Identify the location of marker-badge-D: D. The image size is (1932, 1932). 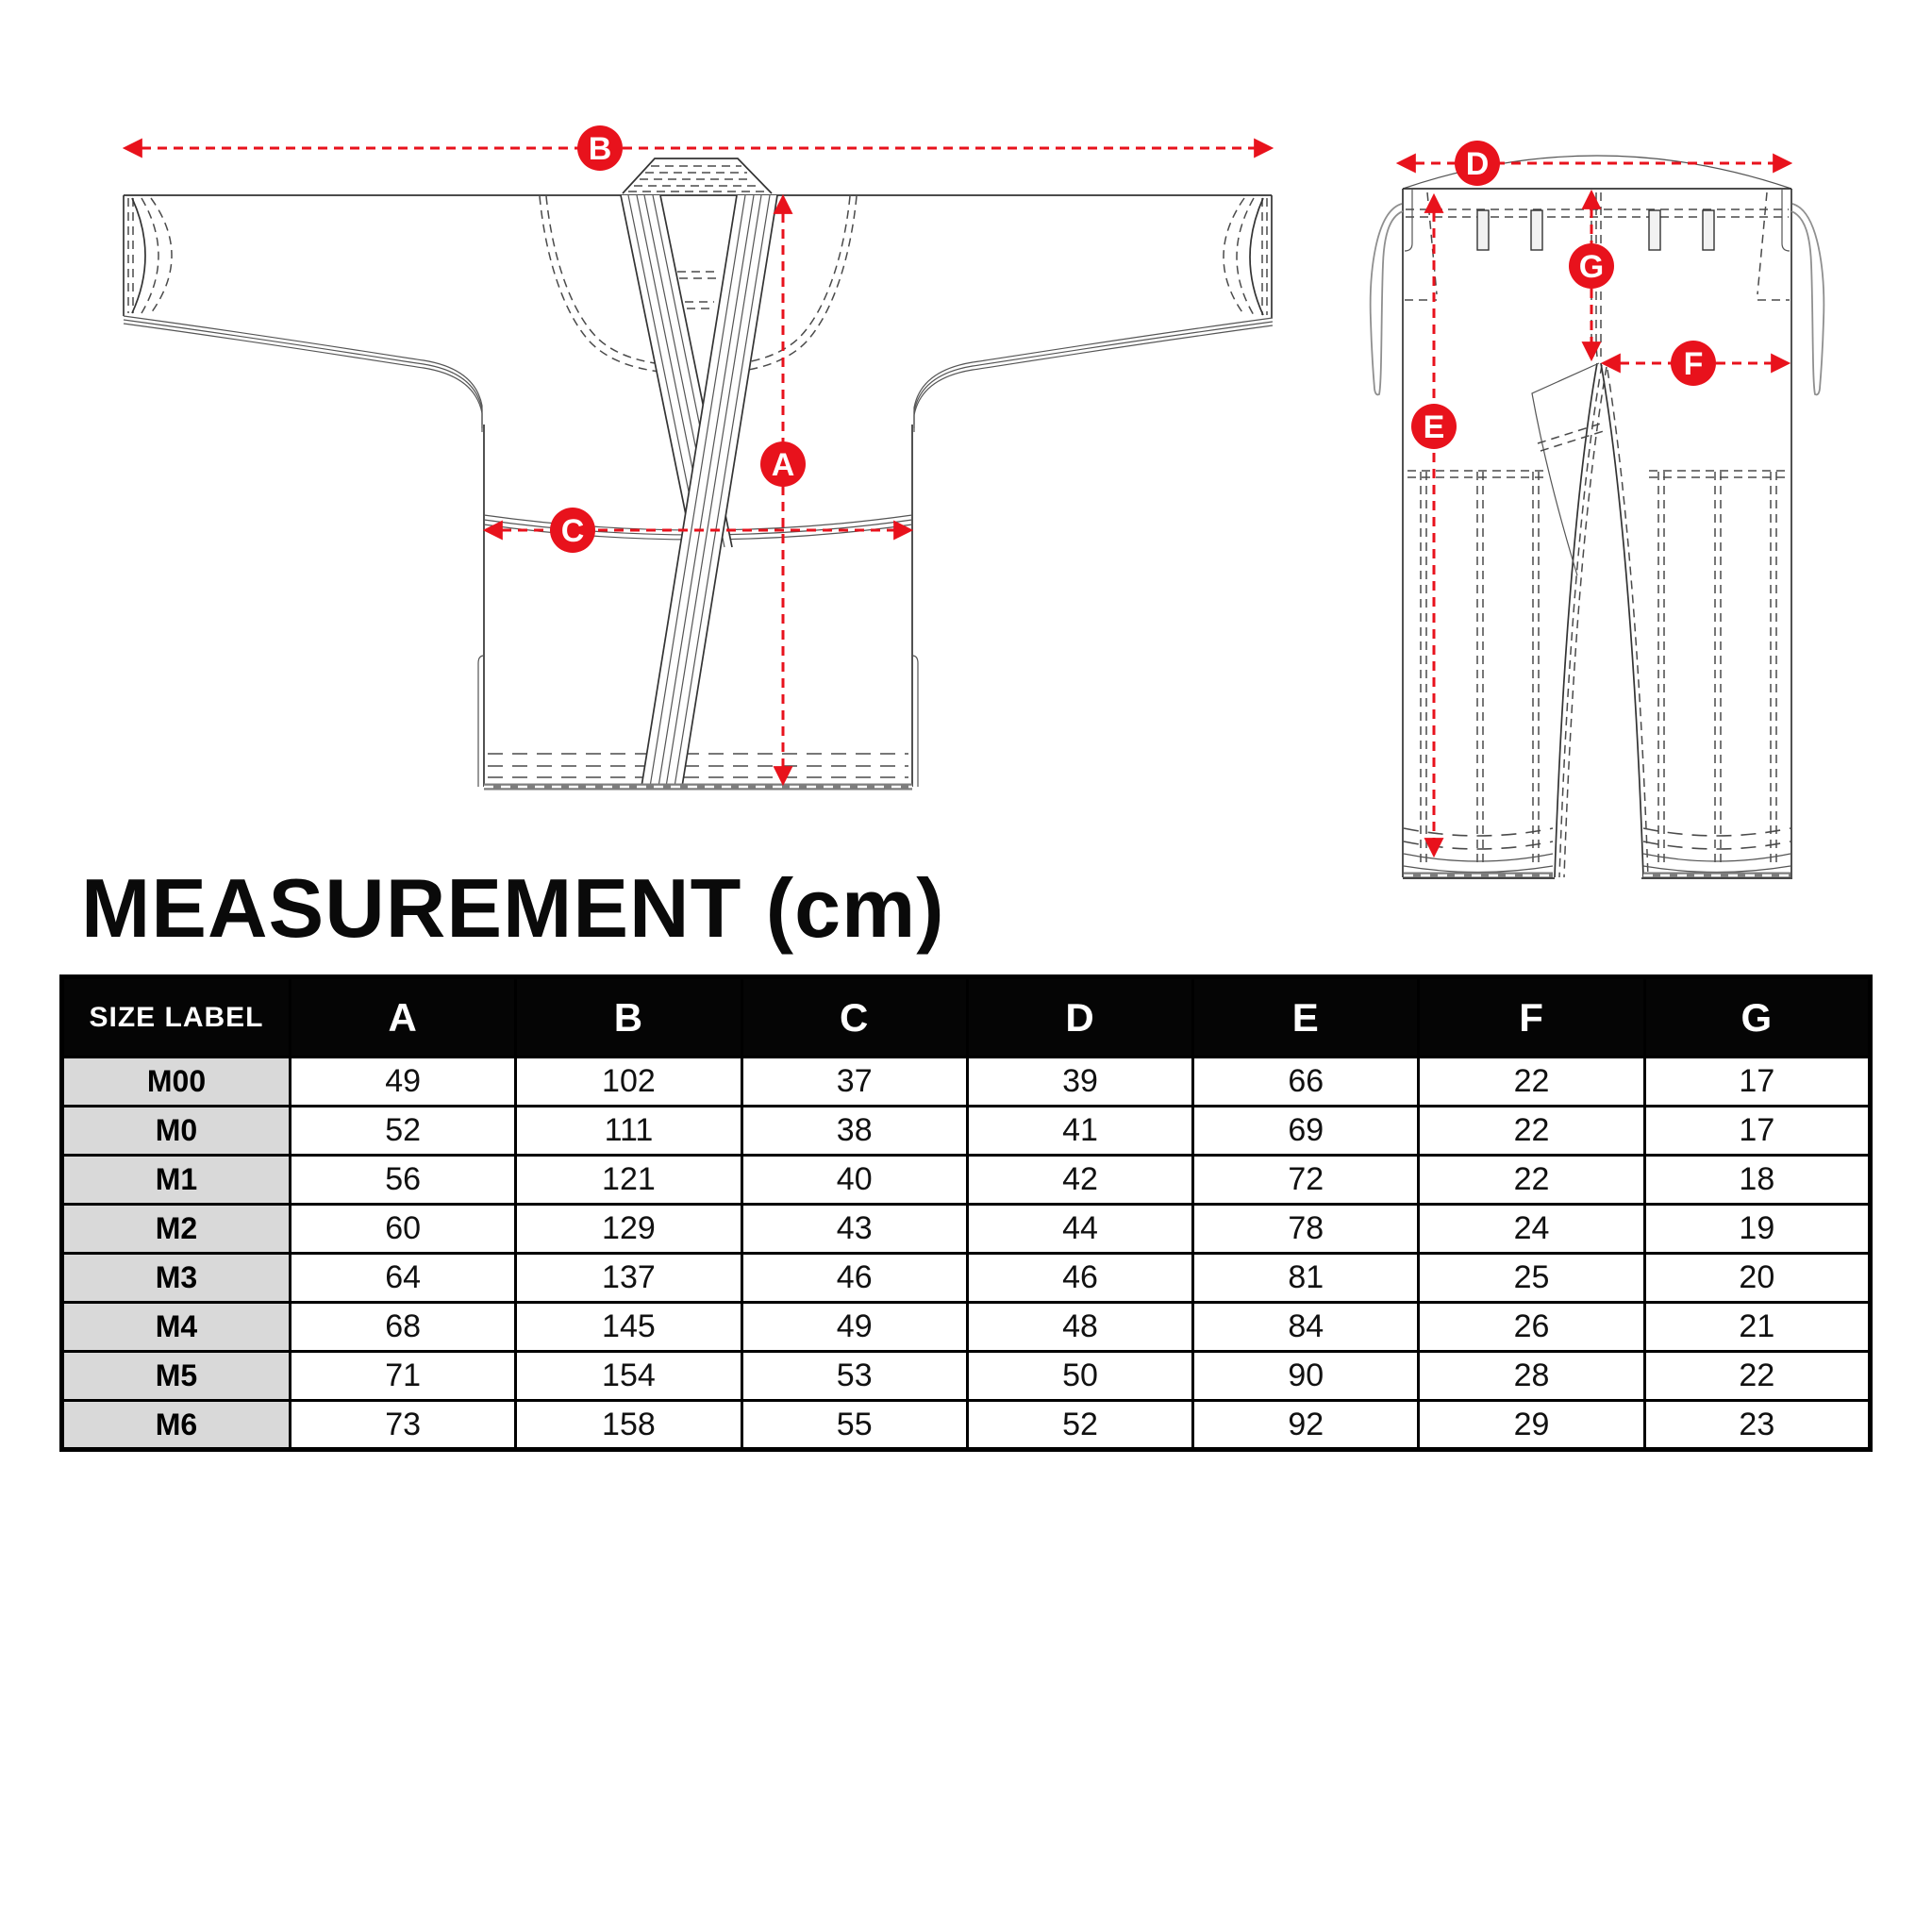
(1478, 163).